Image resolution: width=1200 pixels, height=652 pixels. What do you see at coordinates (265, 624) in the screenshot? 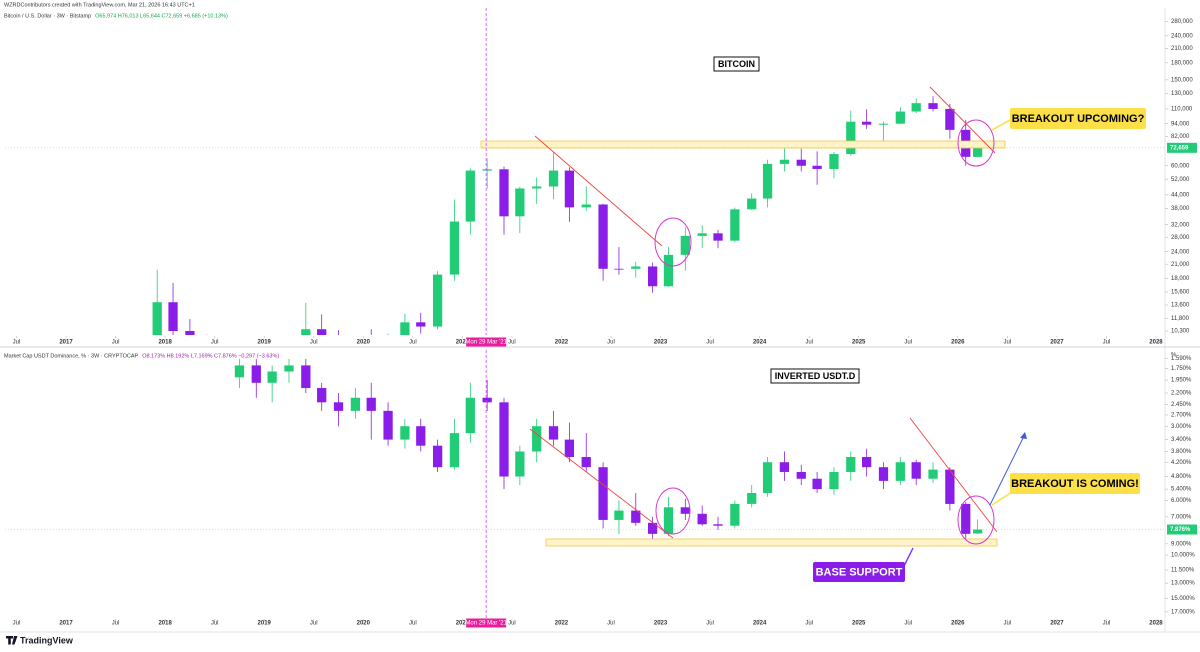
I see `x-tick-label: 2019` at bounding box center [265, 624].